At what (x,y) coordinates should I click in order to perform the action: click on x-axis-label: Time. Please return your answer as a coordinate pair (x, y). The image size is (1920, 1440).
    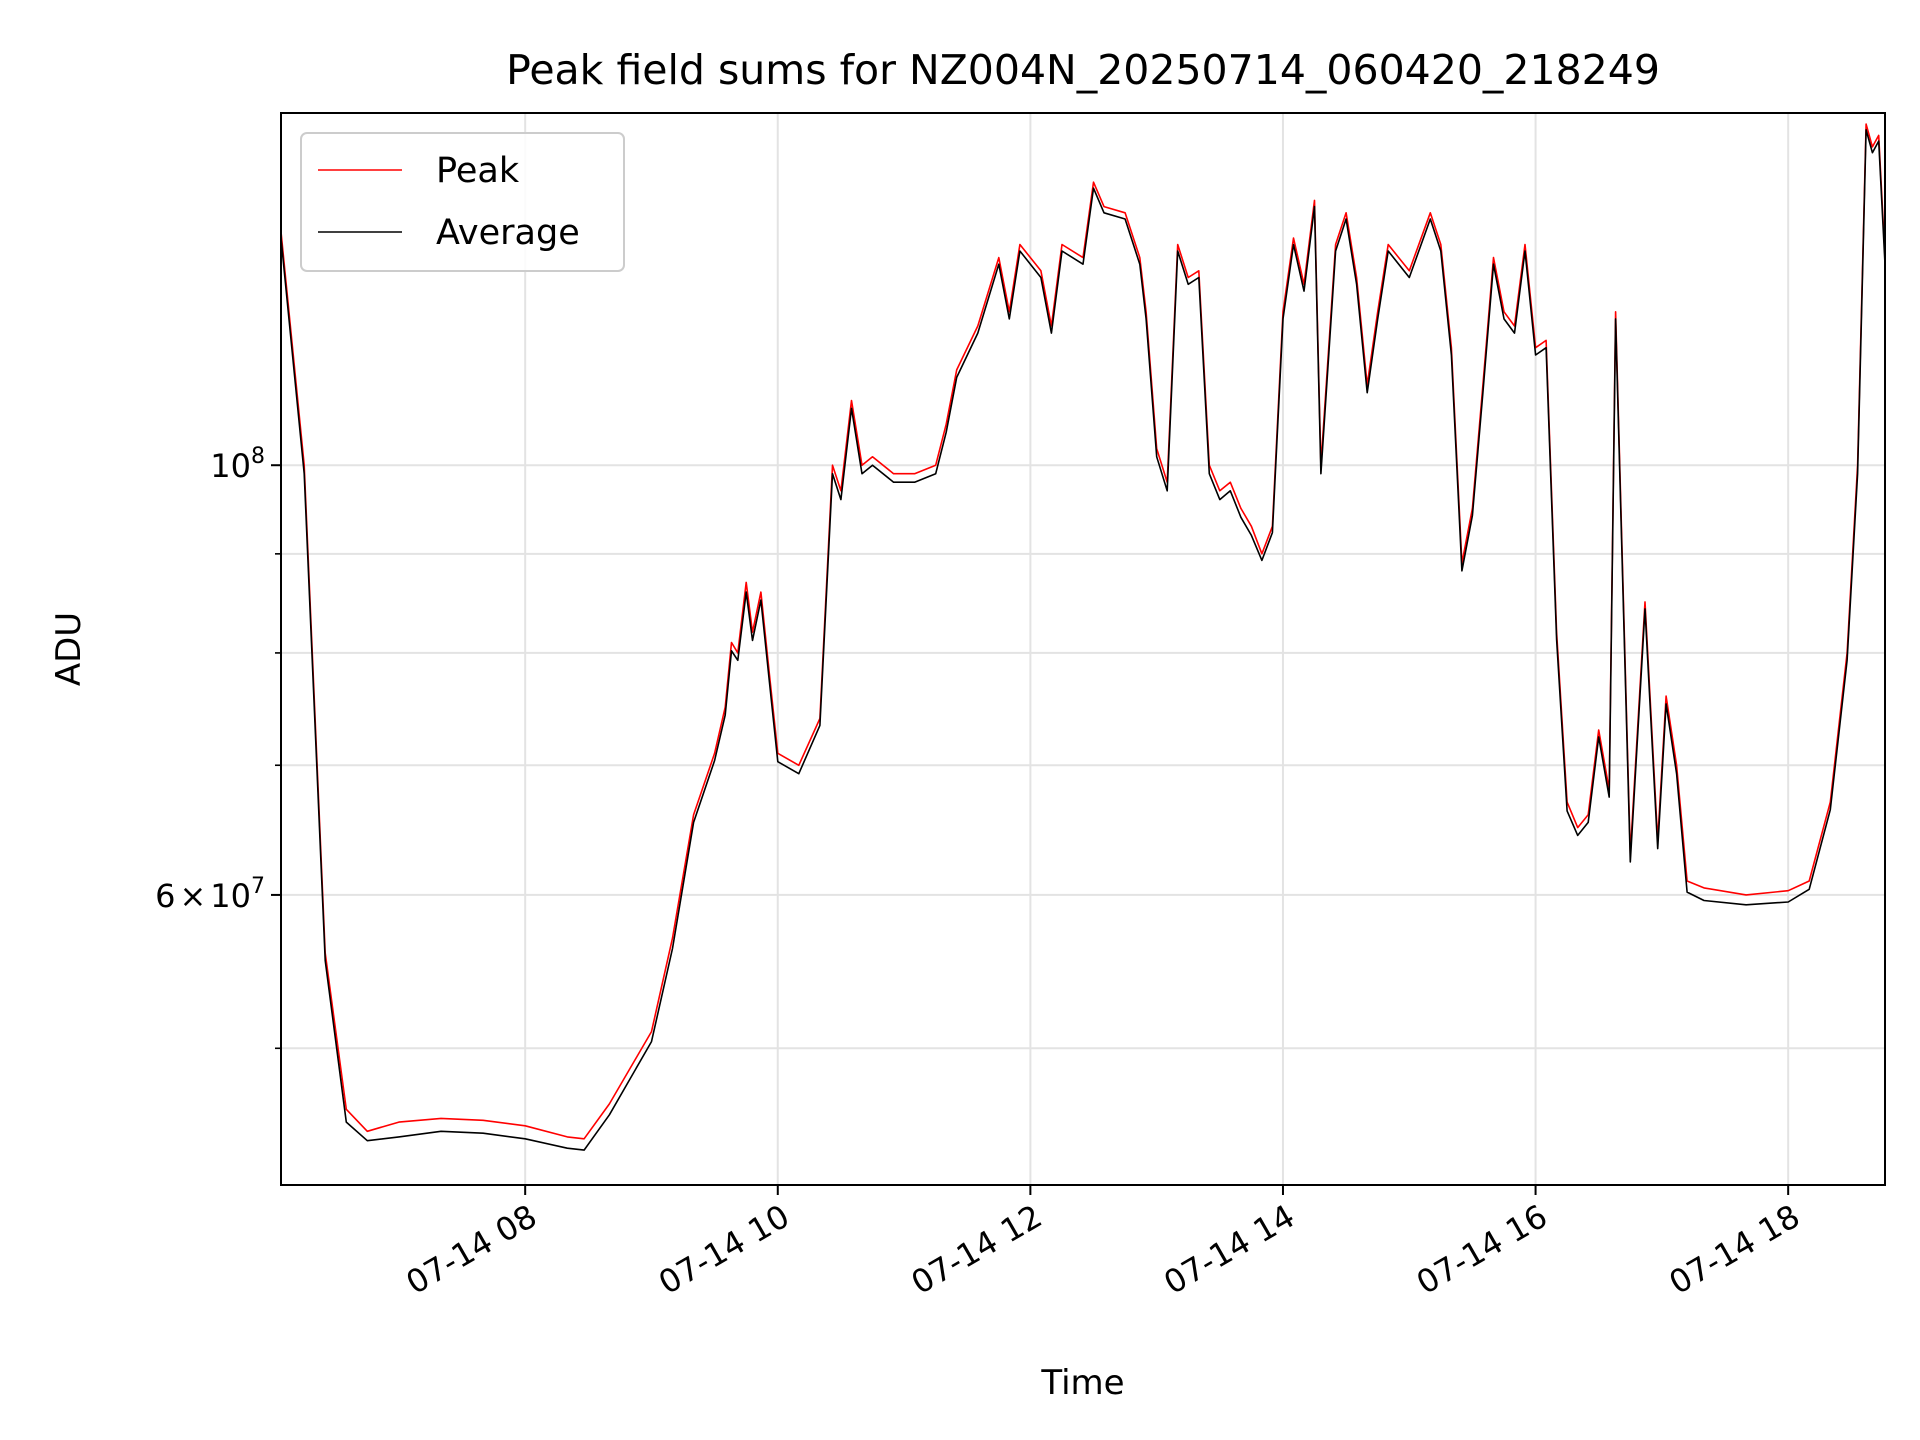
    Looking at the image, I should click on (1082, 1383).